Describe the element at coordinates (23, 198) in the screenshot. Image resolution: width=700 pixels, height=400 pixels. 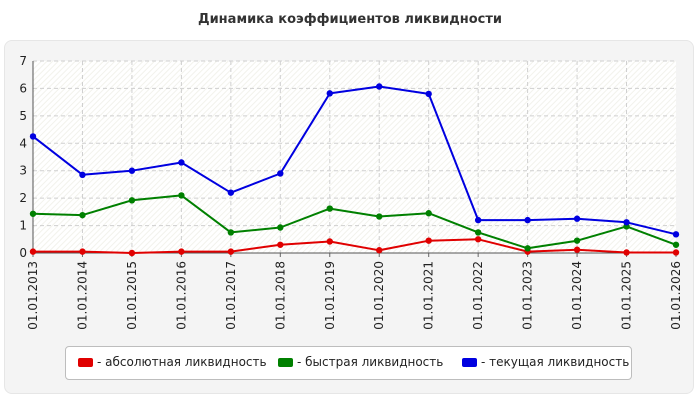
I see `y-tick-label: 2` at that location.